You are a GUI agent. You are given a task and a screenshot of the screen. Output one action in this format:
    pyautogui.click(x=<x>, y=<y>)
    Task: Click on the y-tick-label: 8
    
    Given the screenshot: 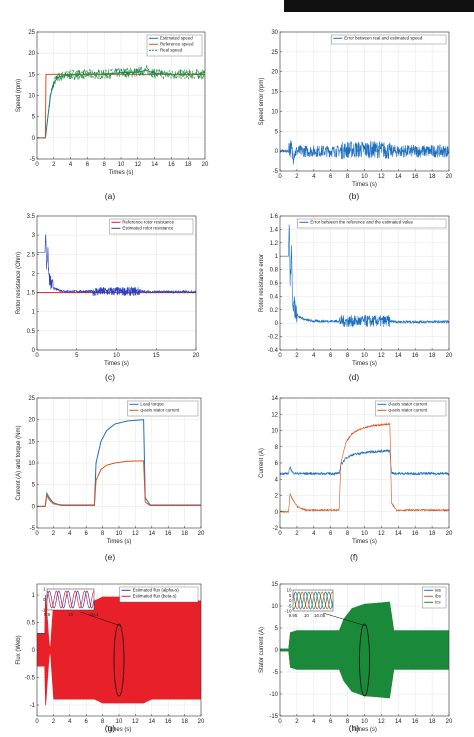 What is the action you would take?
    pyautogui.click(x=277, y=448)
    